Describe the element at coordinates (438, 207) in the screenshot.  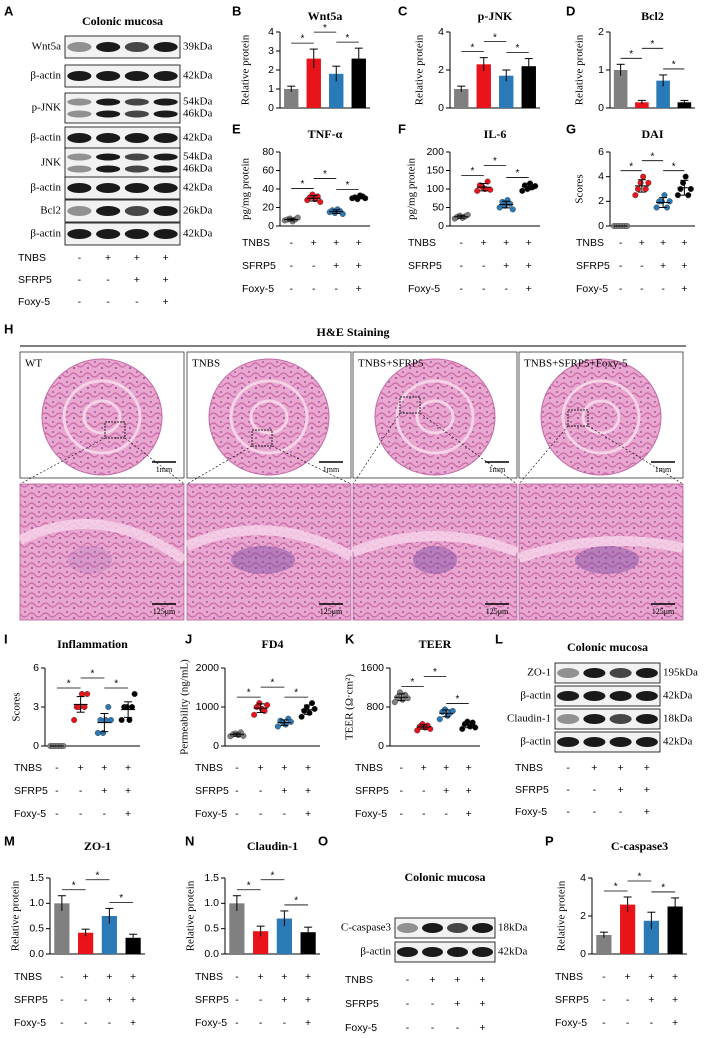
I see `y-tick-label: 50` at that location.